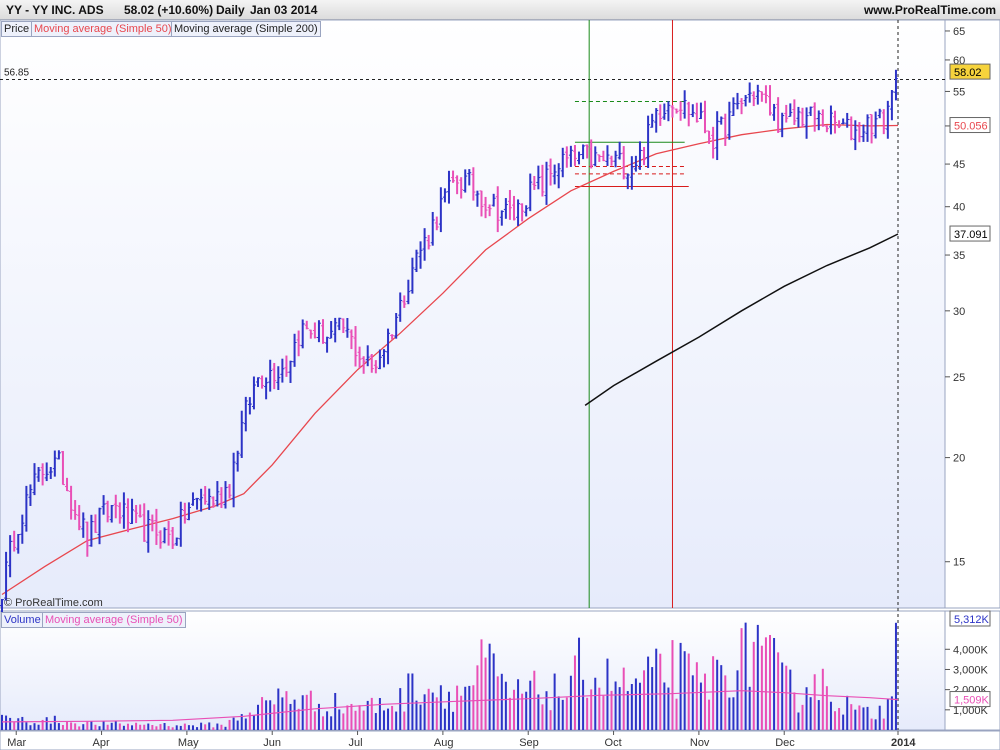 The image size is (1000, 750). What do you see at coordinates (188, 743) in the screenshot?
I see `time-tick-label: May` at bounding box center [188, 743].